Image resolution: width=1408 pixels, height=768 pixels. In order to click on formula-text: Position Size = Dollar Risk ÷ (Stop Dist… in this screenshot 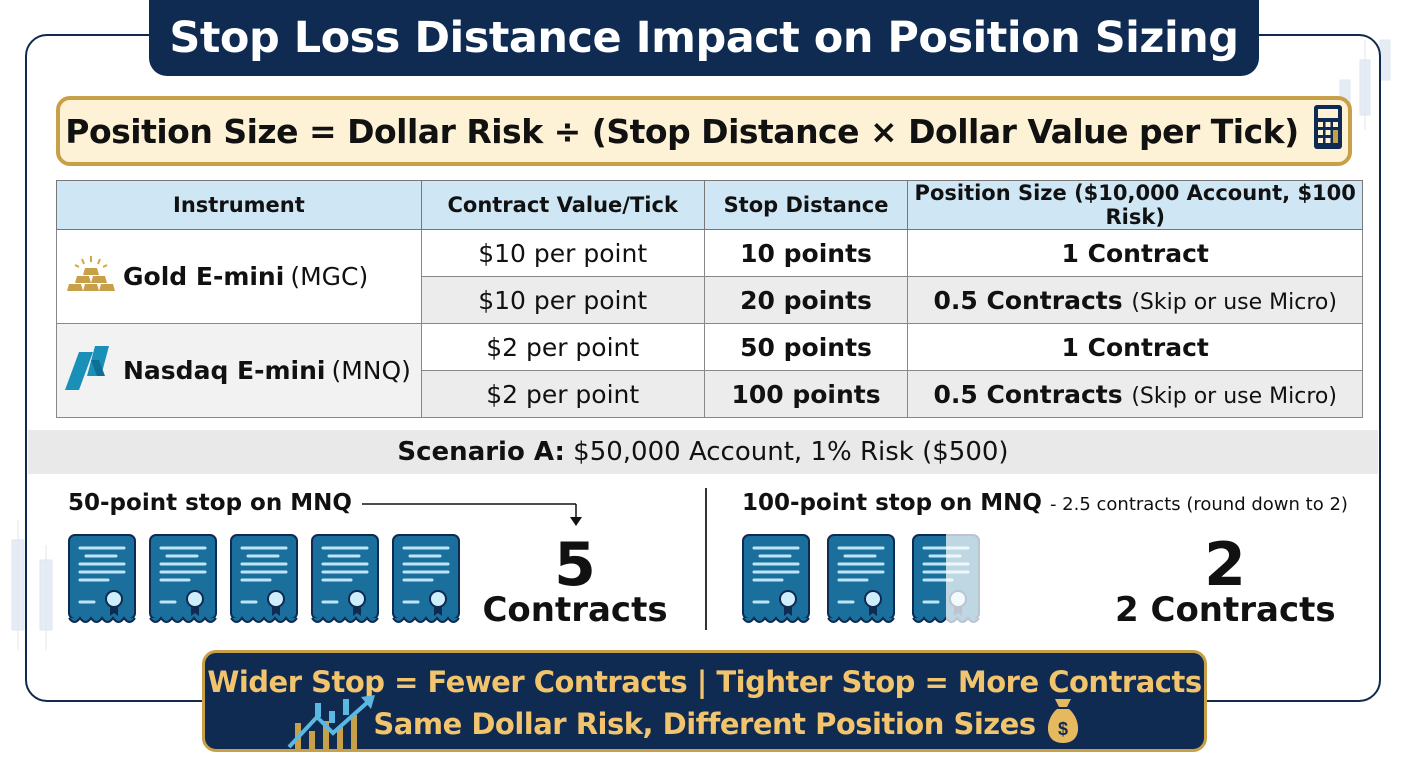, I will do `click(682, 131)`.